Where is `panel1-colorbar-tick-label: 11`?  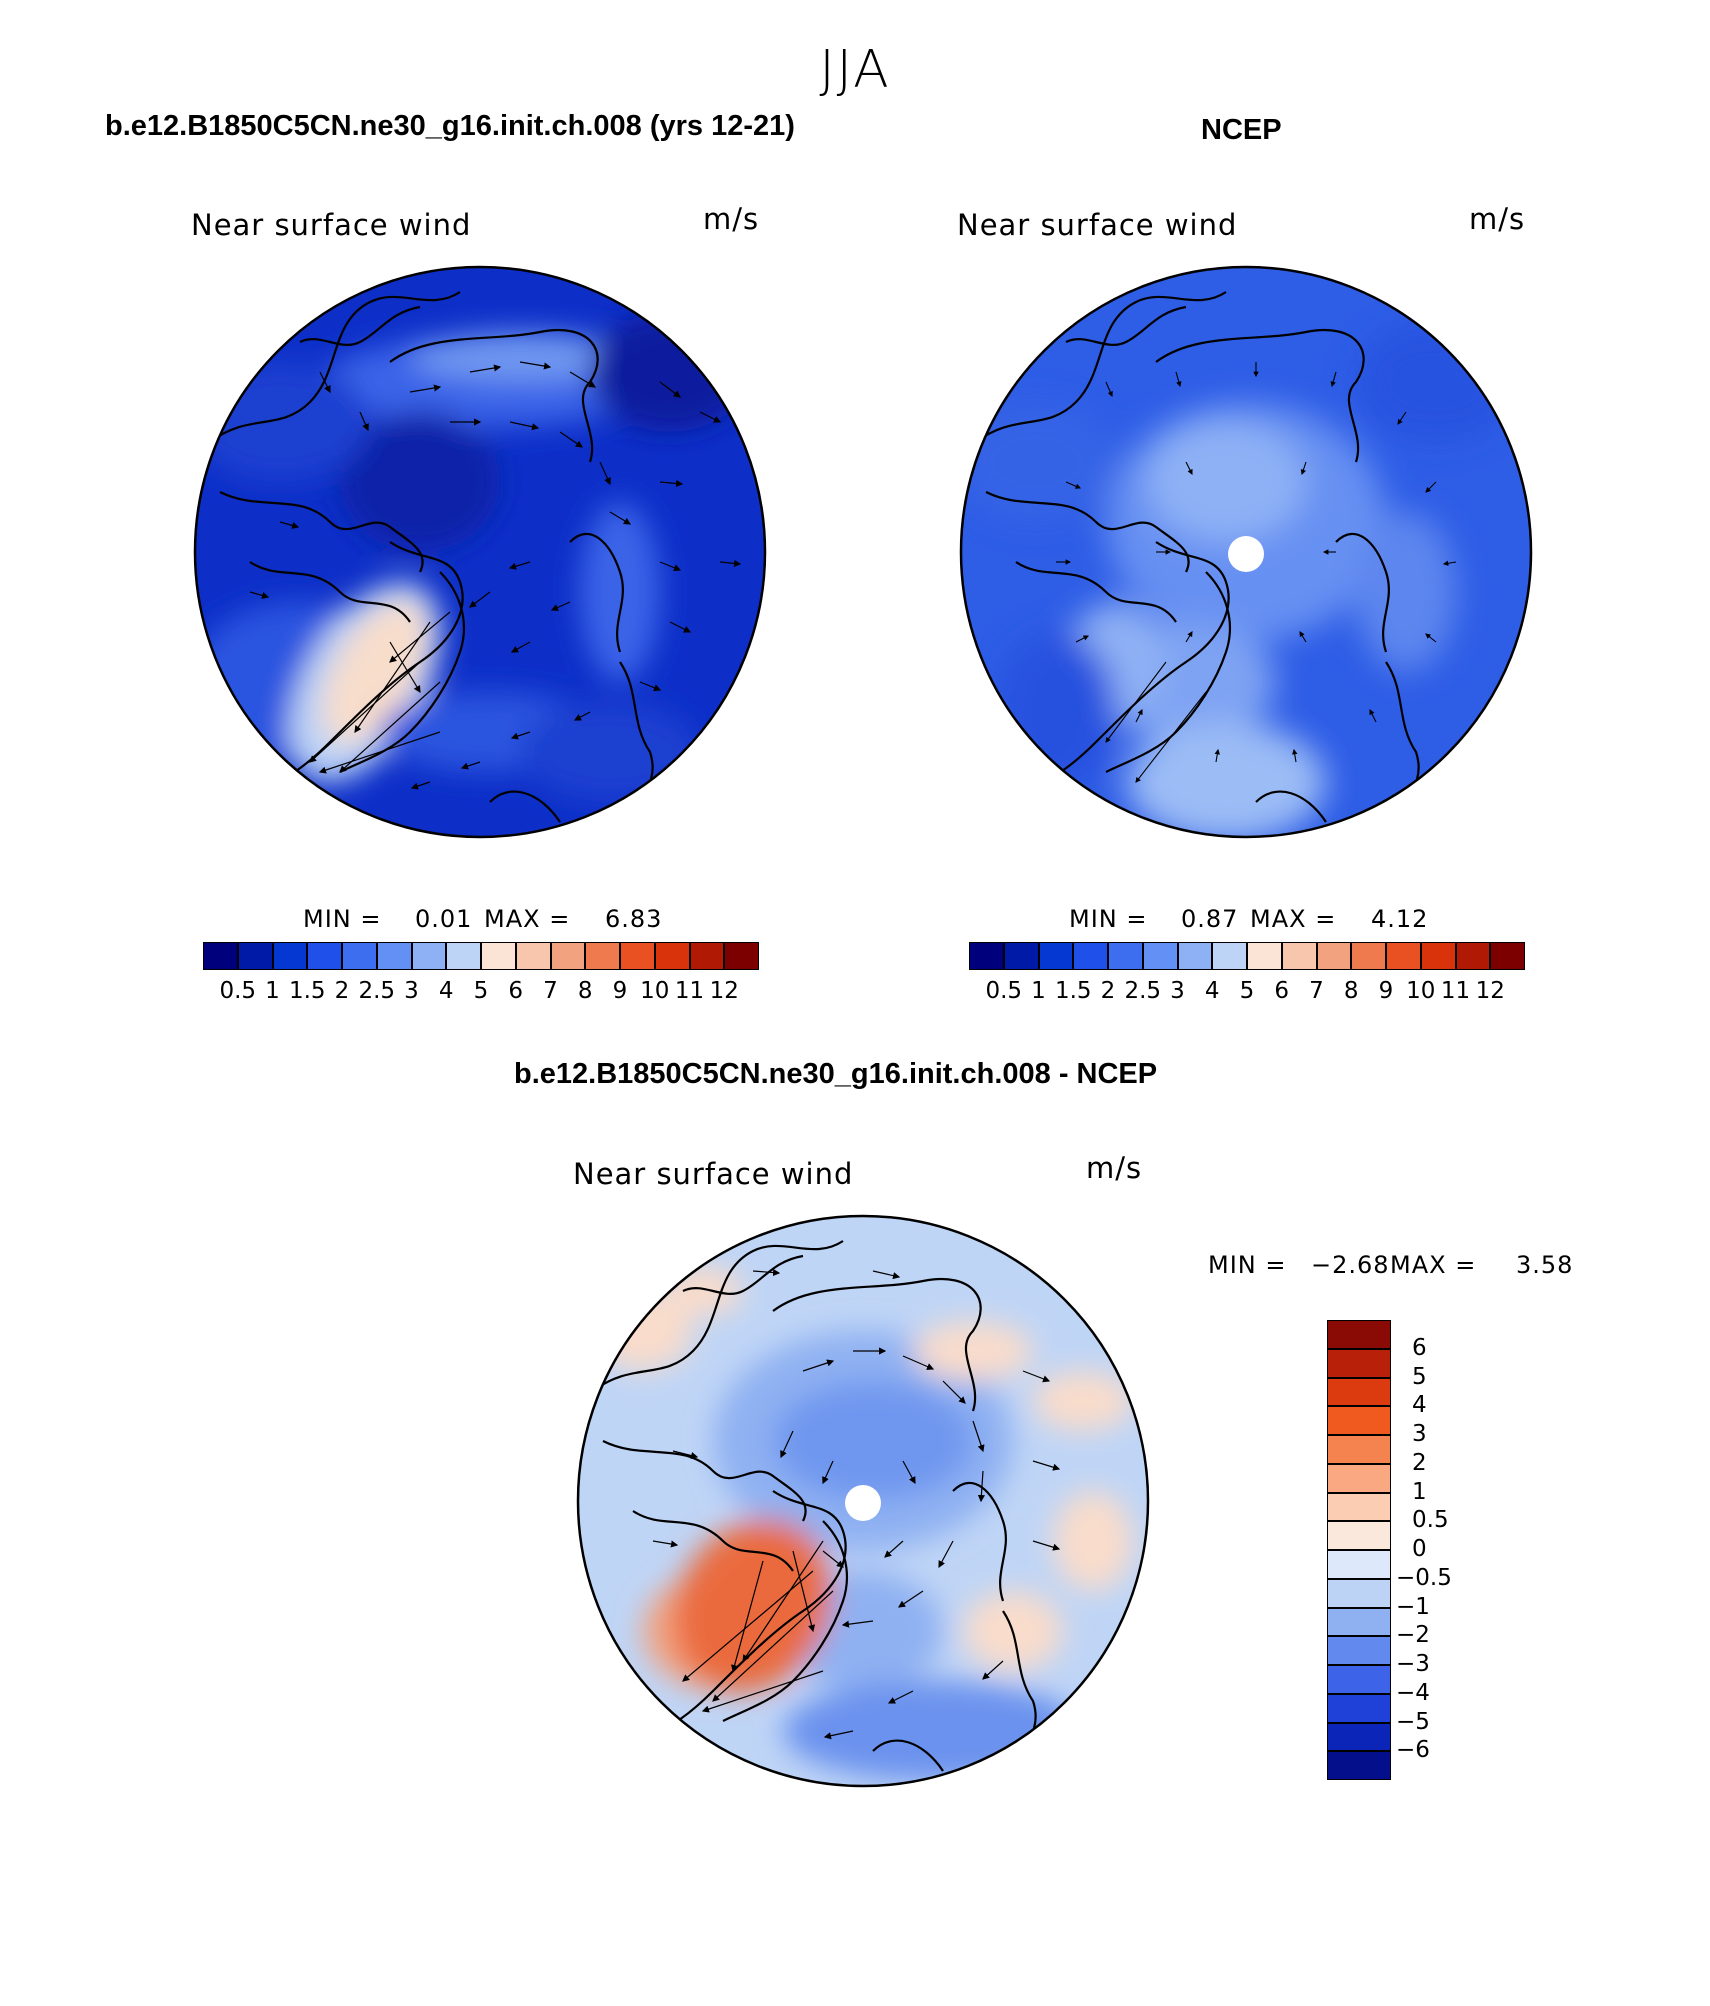 panel1-colorbar-tick-label: 11 is located at coordinates (689, 991).